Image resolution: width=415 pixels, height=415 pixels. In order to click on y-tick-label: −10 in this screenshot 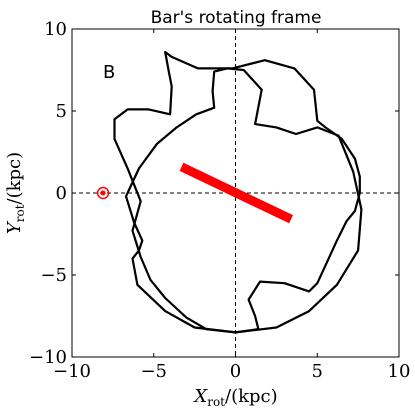, I will do `click(48, 357)`.